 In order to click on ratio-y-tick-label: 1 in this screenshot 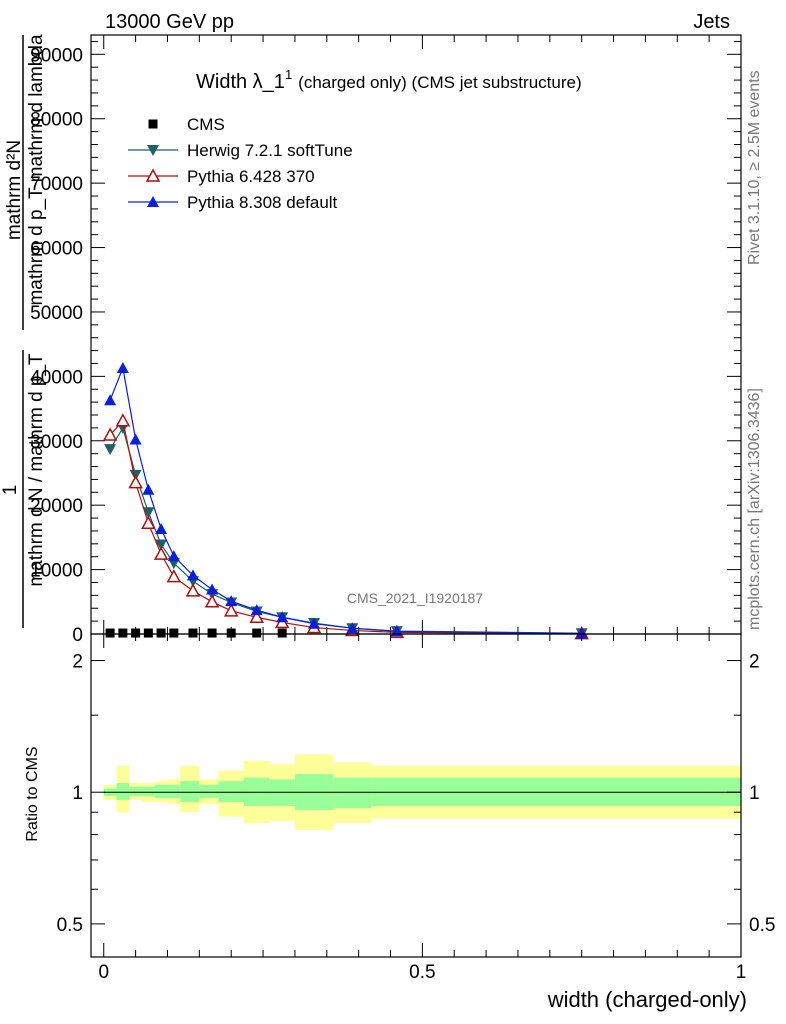, I will do `click(77, 793)`.